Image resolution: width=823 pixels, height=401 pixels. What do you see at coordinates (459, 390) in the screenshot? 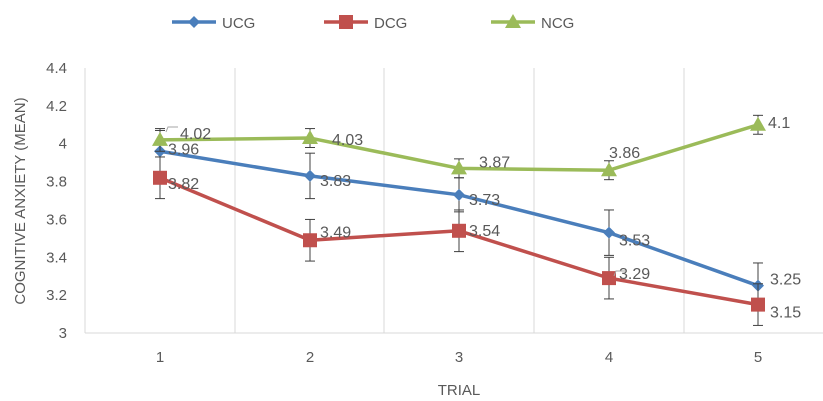
I see `x-axis-title: TRIAL` at bounding box center [459, 390].